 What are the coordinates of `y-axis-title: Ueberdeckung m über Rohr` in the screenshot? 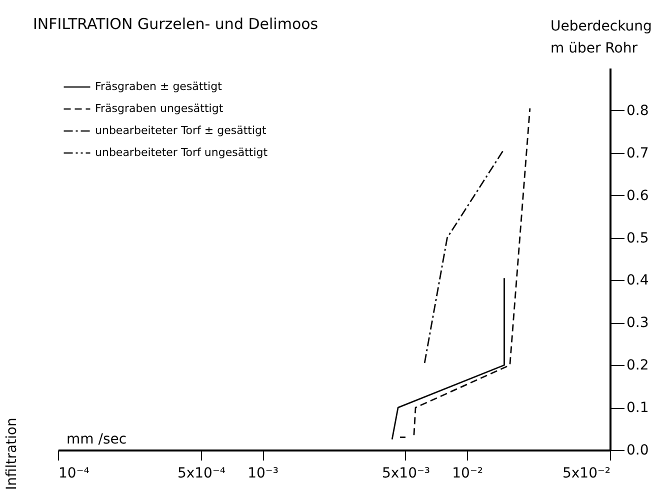 It's located at (601, 37).